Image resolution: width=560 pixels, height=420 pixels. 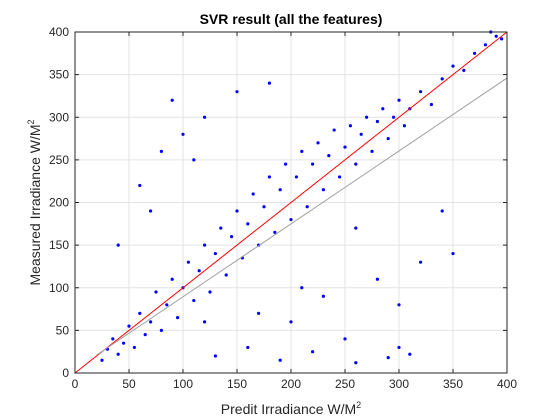 I want to click on y-tick-label: 50, so click(x=63, y=330).